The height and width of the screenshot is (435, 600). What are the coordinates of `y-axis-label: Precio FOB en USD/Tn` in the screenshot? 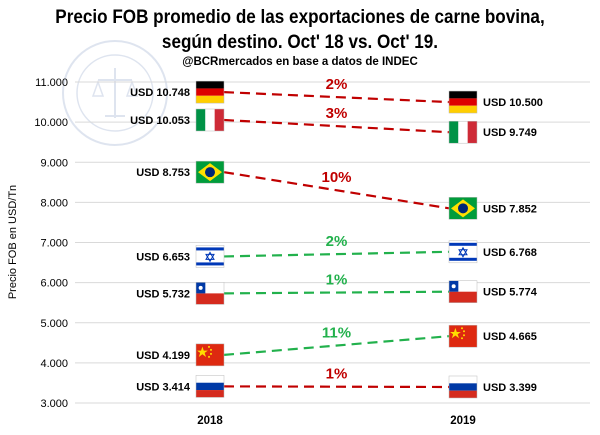 It's located at (13, 242).